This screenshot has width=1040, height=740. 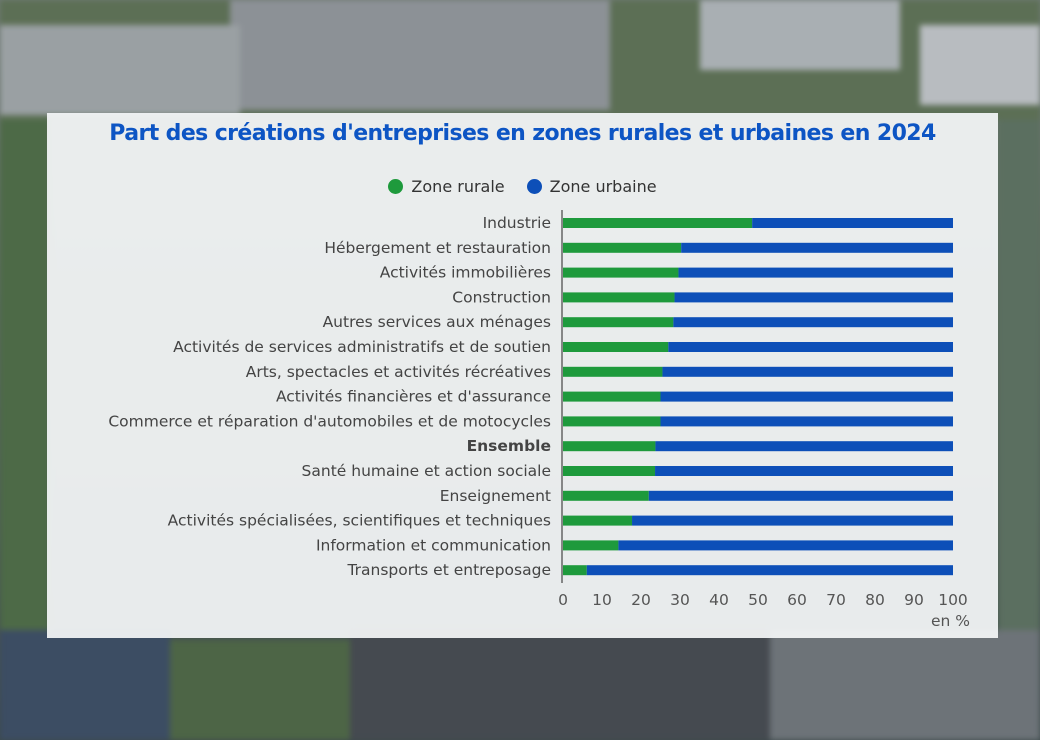 What do you see at coordinates (437, 322) in the screenshot?
I see `category-label: Autres services aux ménages` at bounding box center [437, 322].